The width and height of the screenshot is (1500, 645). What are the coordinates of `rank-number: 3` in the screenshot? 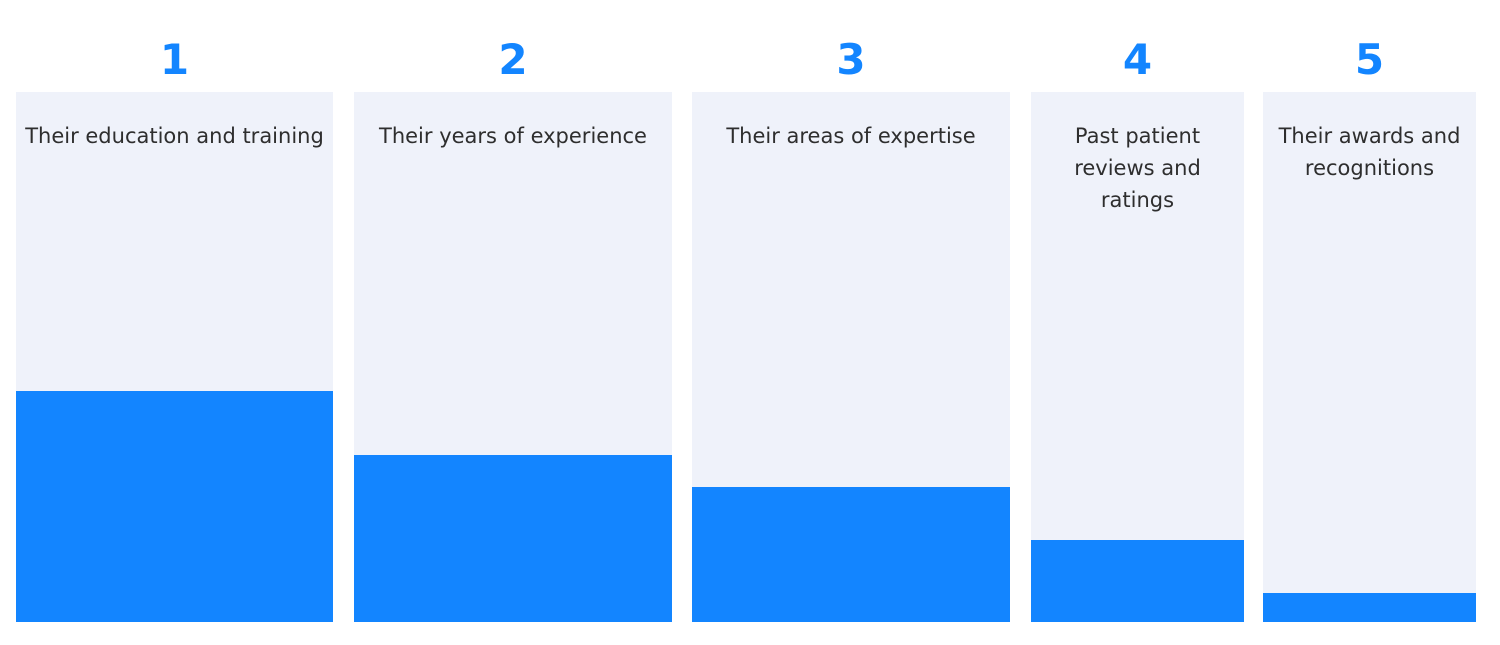 It's located at (851, 59).